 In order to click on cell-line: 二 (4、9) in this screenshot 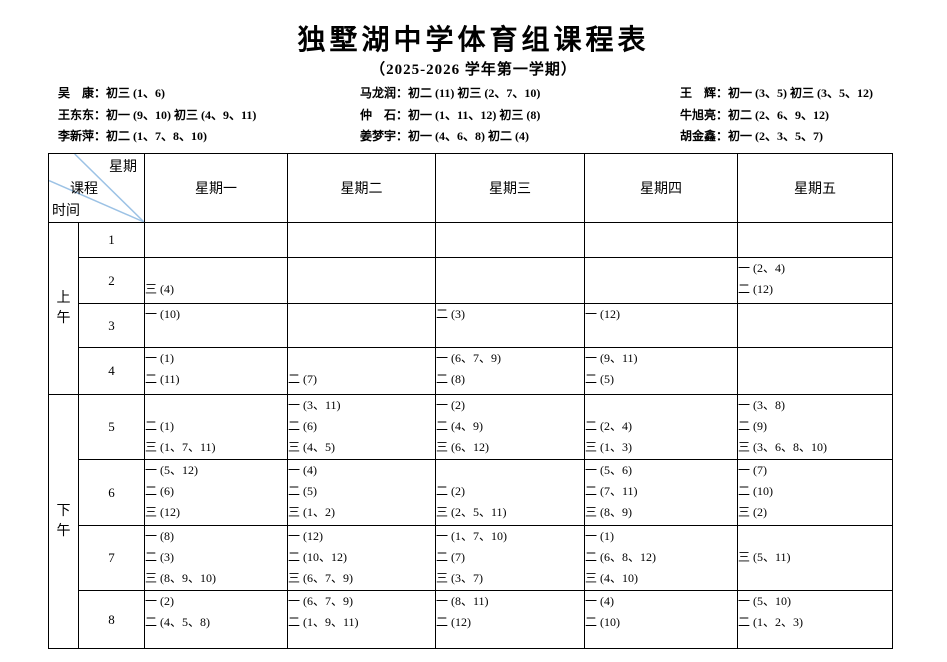, I will do `click(459, 426)`.